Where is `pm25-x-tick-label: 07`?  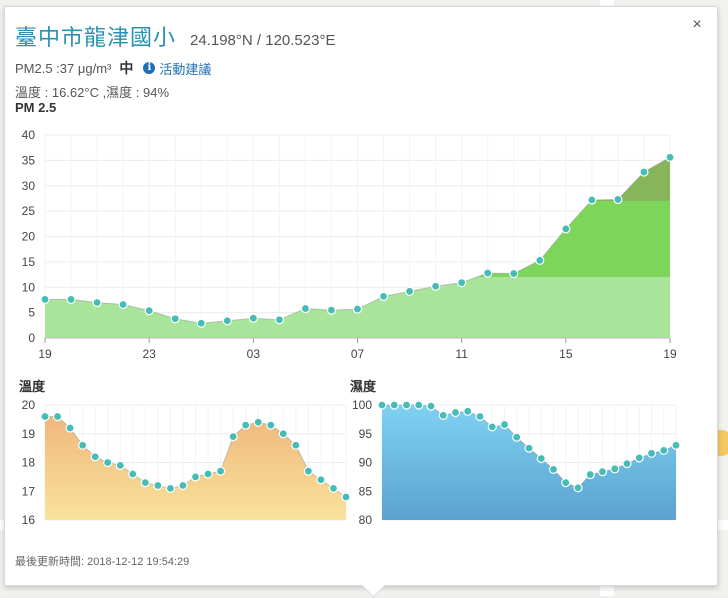 pm25-x-tick-label: 07 is located at coordinates (358, 354).